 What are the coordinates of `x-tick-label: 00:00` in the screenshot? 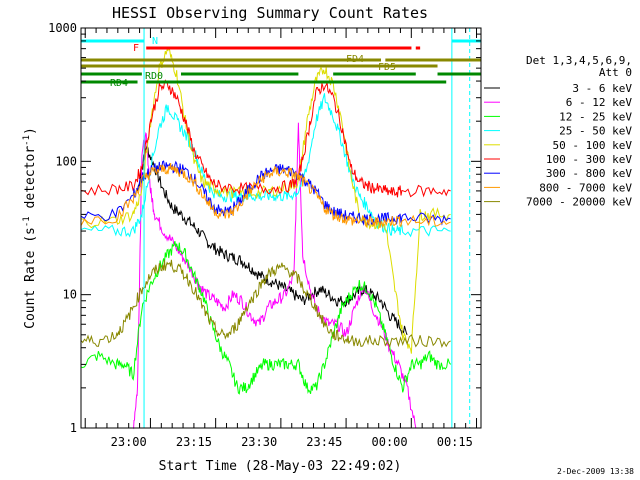 It's located at (390, 442).